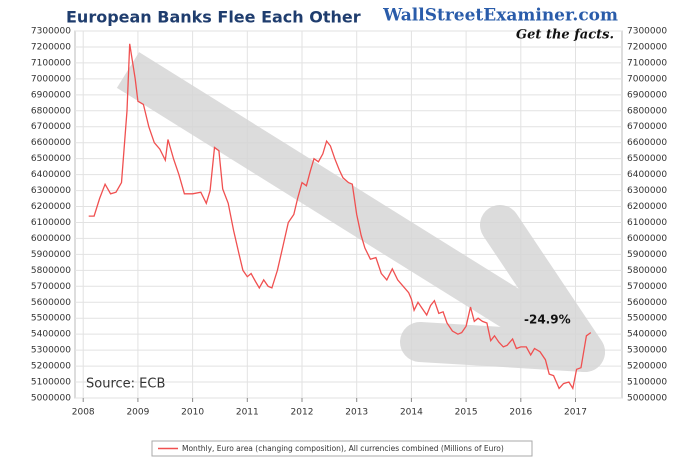 Image resolution: width=687 pixels, height=460 pixels. Describe the element at coordinates (565, 35) in the screenshot. I see `tagline: Get the facts.` at that location.